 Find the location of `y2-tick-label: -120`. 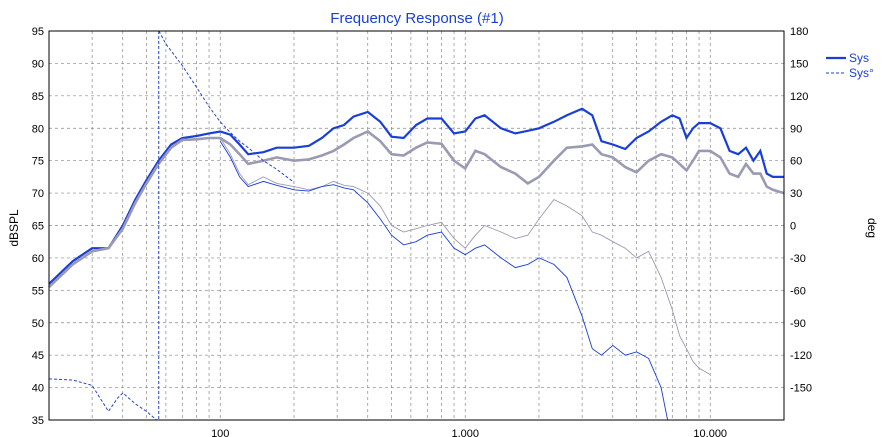

y2-tick-label: -120 is located at coordinates (801, 356).